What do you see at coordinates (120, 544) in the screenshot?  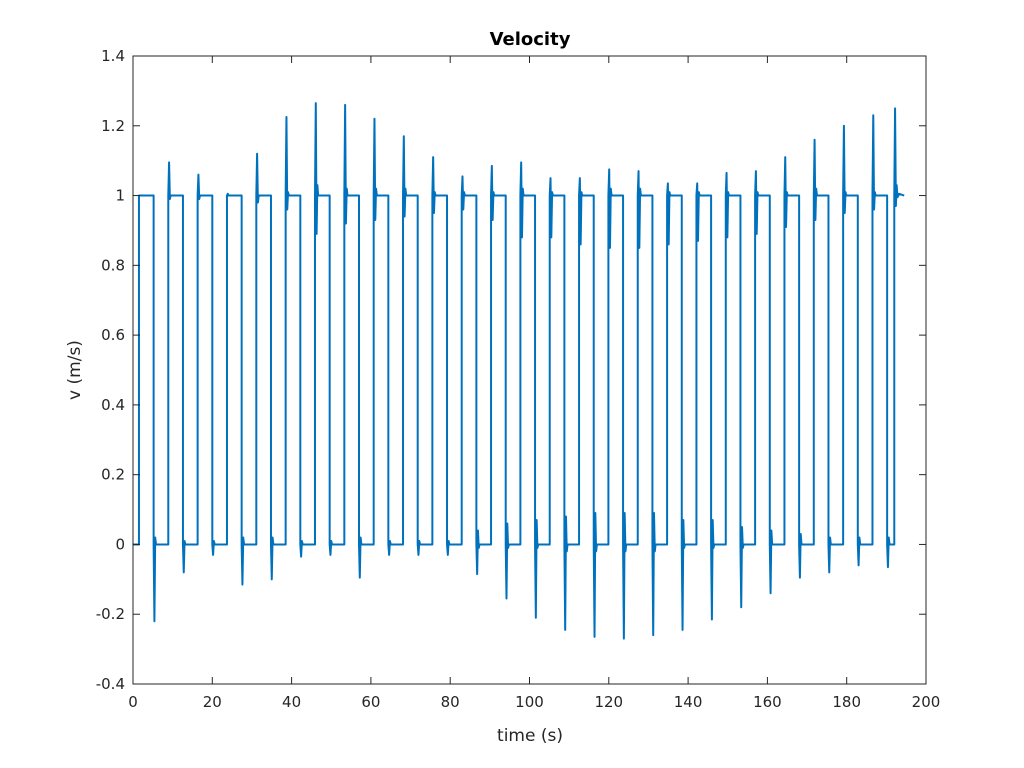 I see `y-tick-label-2: 0` at bounding box center [120, 544].